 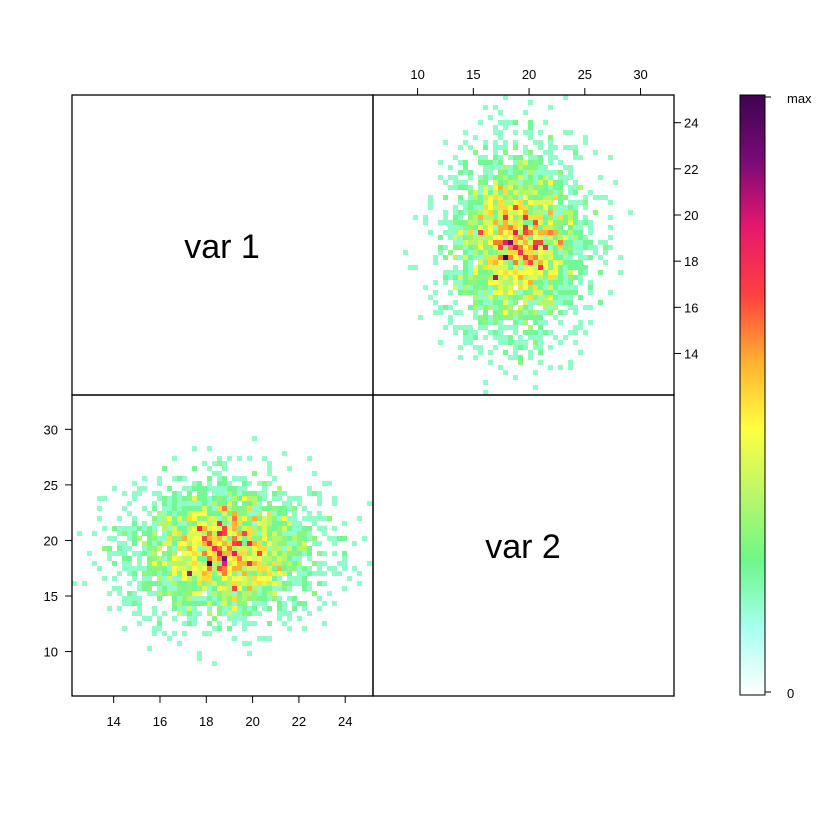 What do you see at coordinates (691, 169) in the screenshot?
I see `axis-tick-label: 22` at bounding box center [691, 169].